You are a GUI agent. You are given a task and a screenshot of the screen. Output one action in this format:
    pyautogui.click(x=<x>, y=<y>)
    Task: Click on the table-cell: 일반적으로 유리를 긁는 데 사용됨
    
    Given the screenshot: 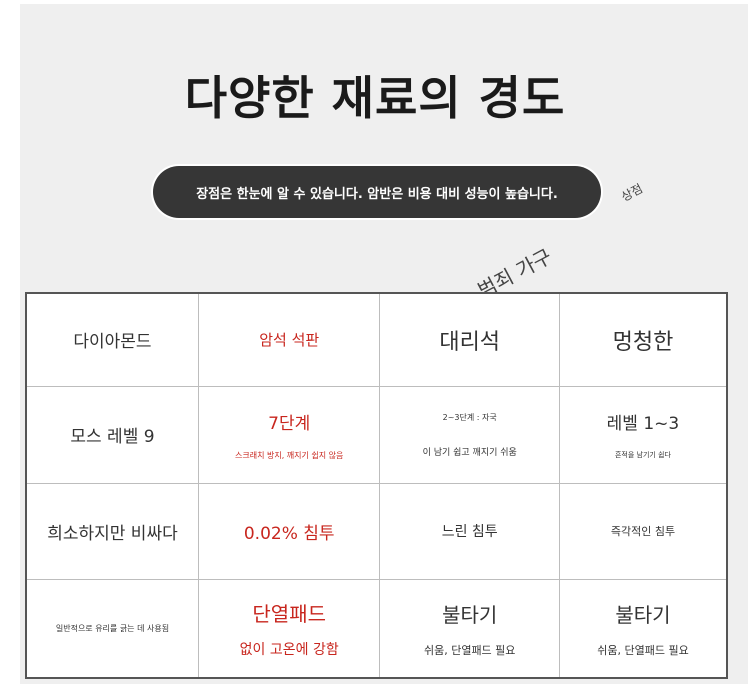 What is the action you would take?
    pyautogui.click(x=112, y=628)
    